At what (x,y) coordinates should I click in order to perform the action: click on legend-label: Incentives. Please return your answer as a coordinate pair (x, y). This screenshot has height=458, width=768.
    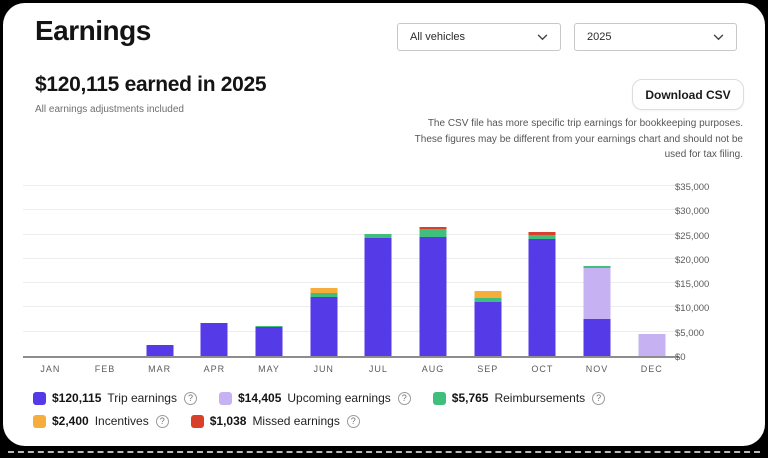
    Looking at the image, I should click on (121, 421).